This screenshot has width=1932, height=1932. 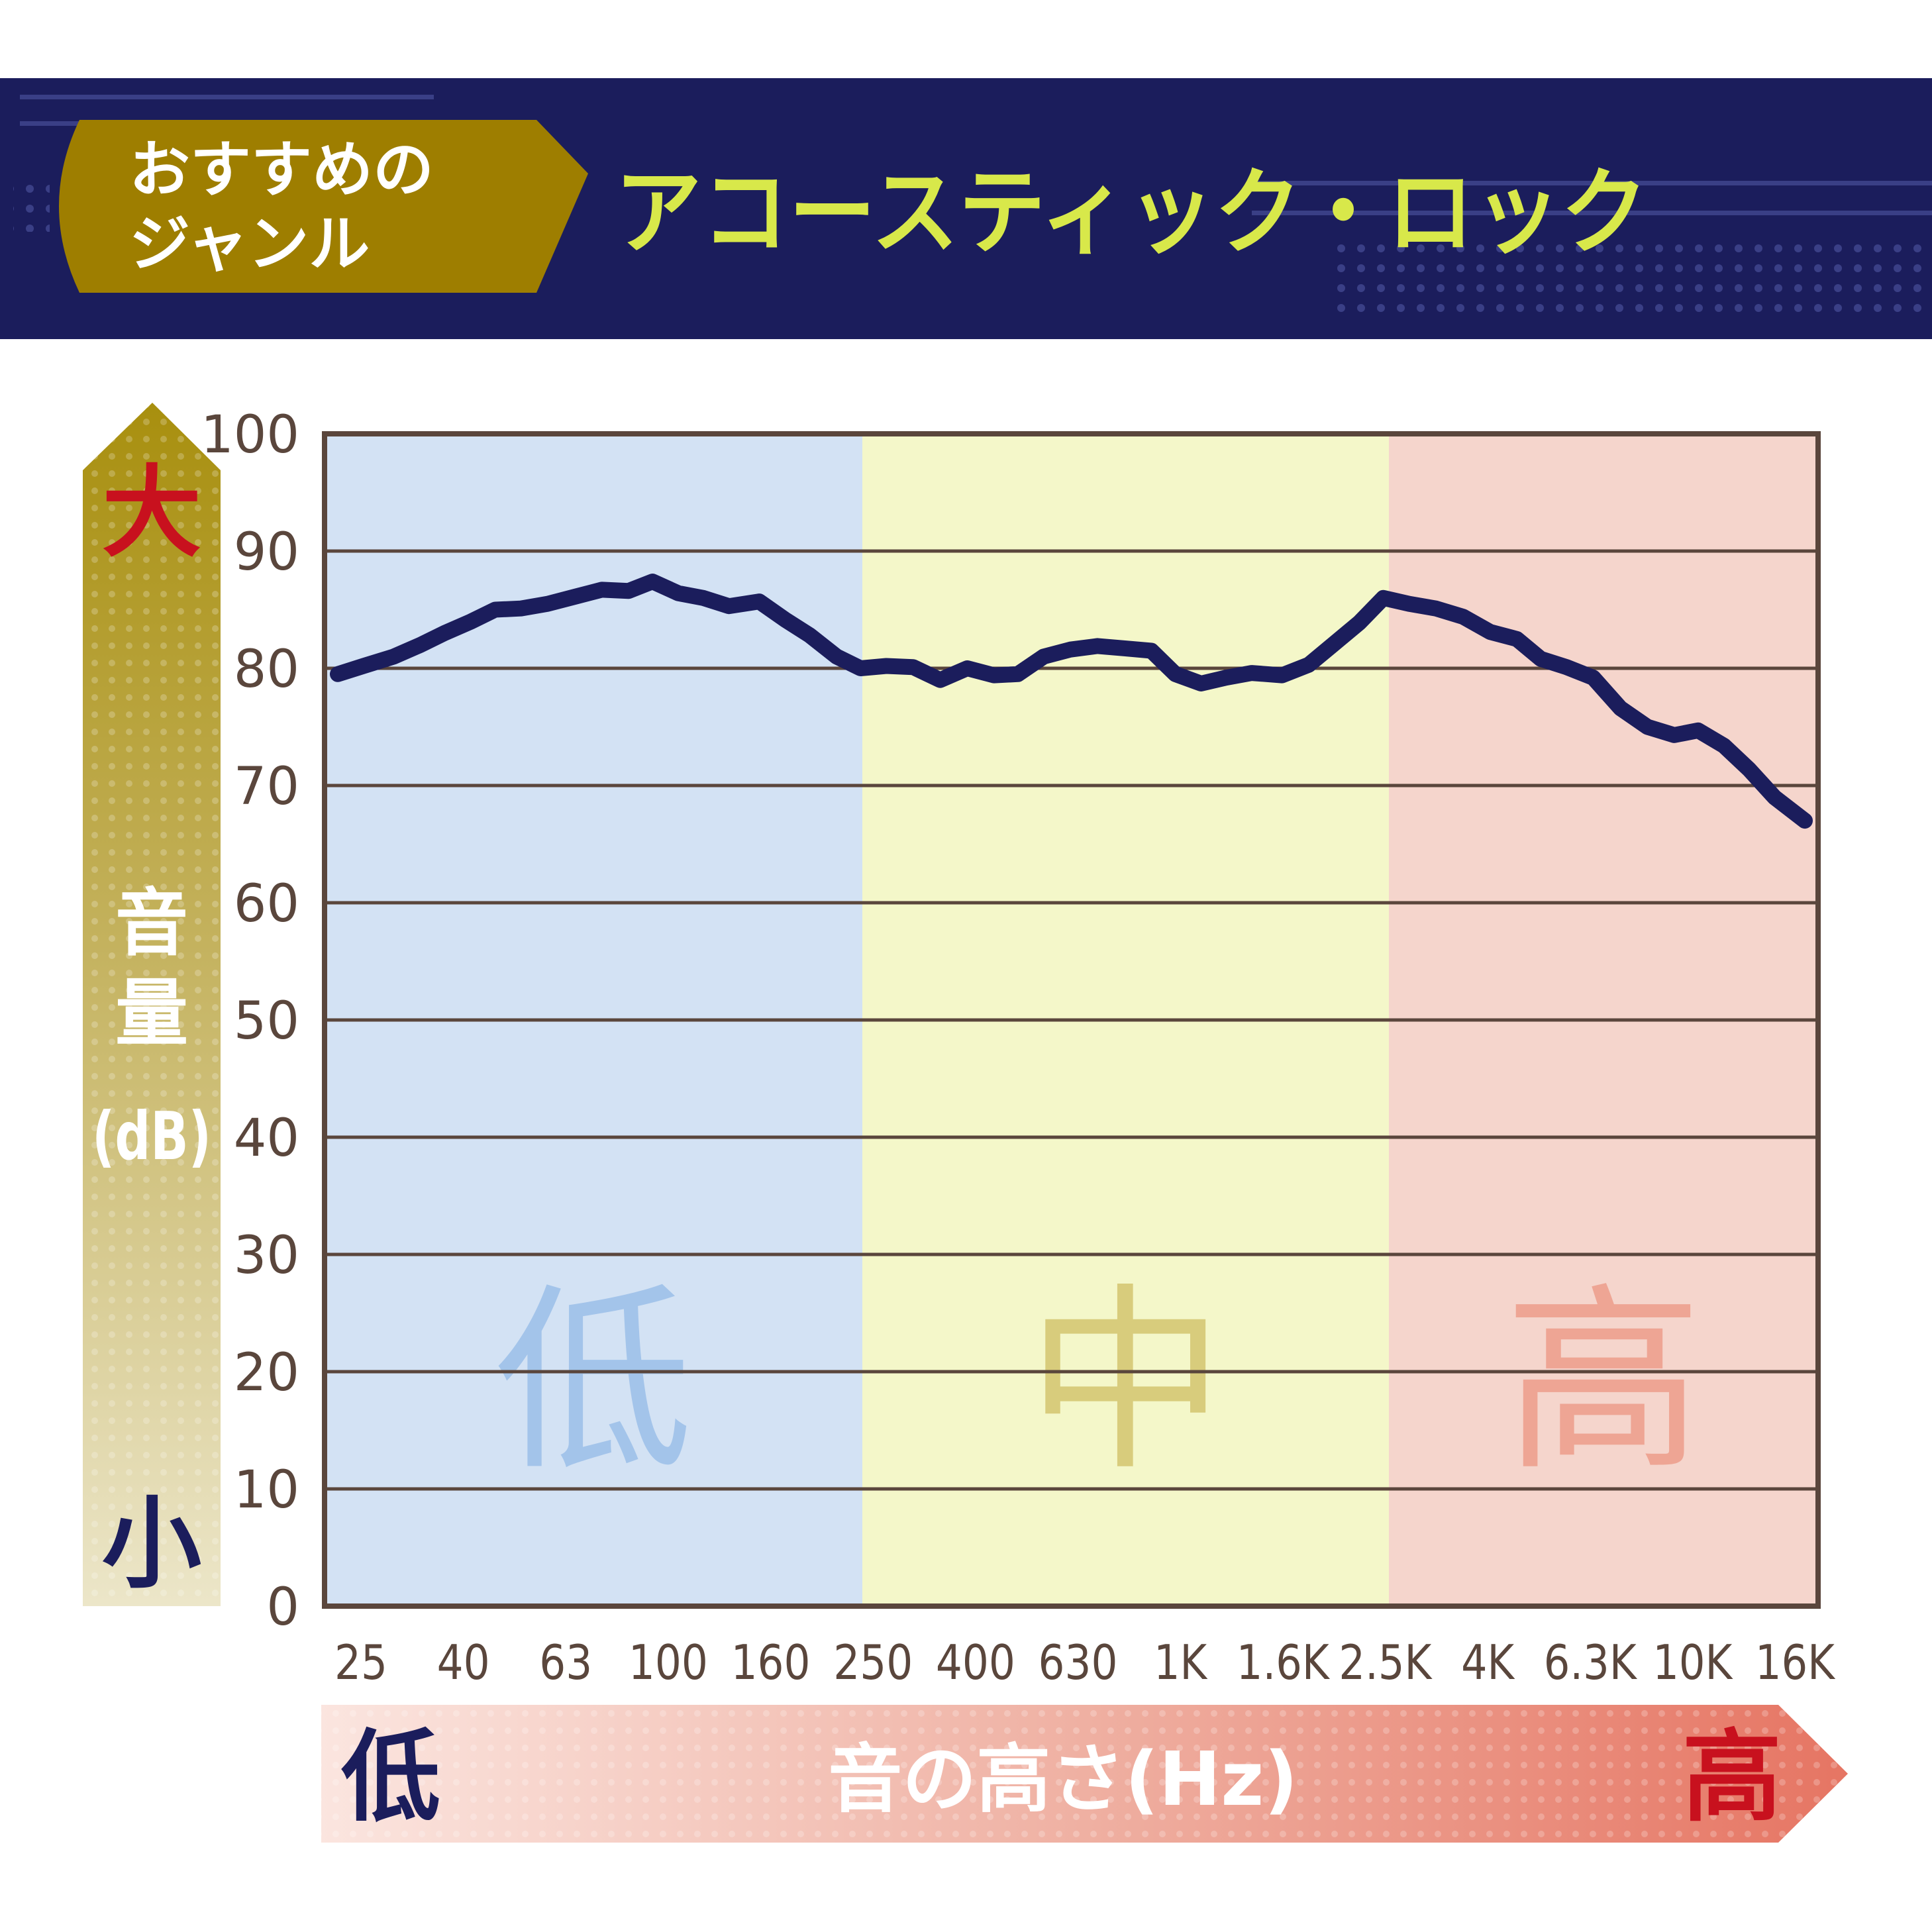 What do you see at coordinates (390, 1777) in the screenshot?
I see `frequency-low-label: 低` at bounding box center [390, 1777].